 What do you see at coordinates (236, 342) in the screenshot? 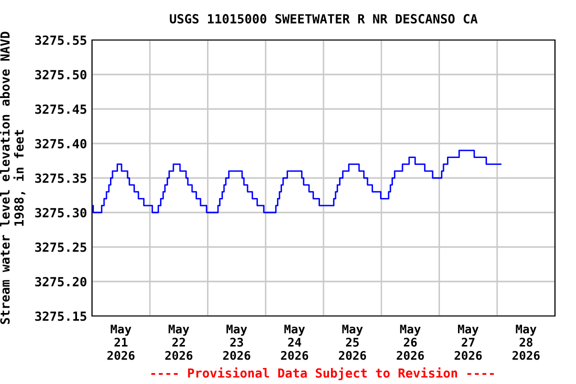
I see `x-tick-label: May 23 2026` at bounding box center [236, 342].